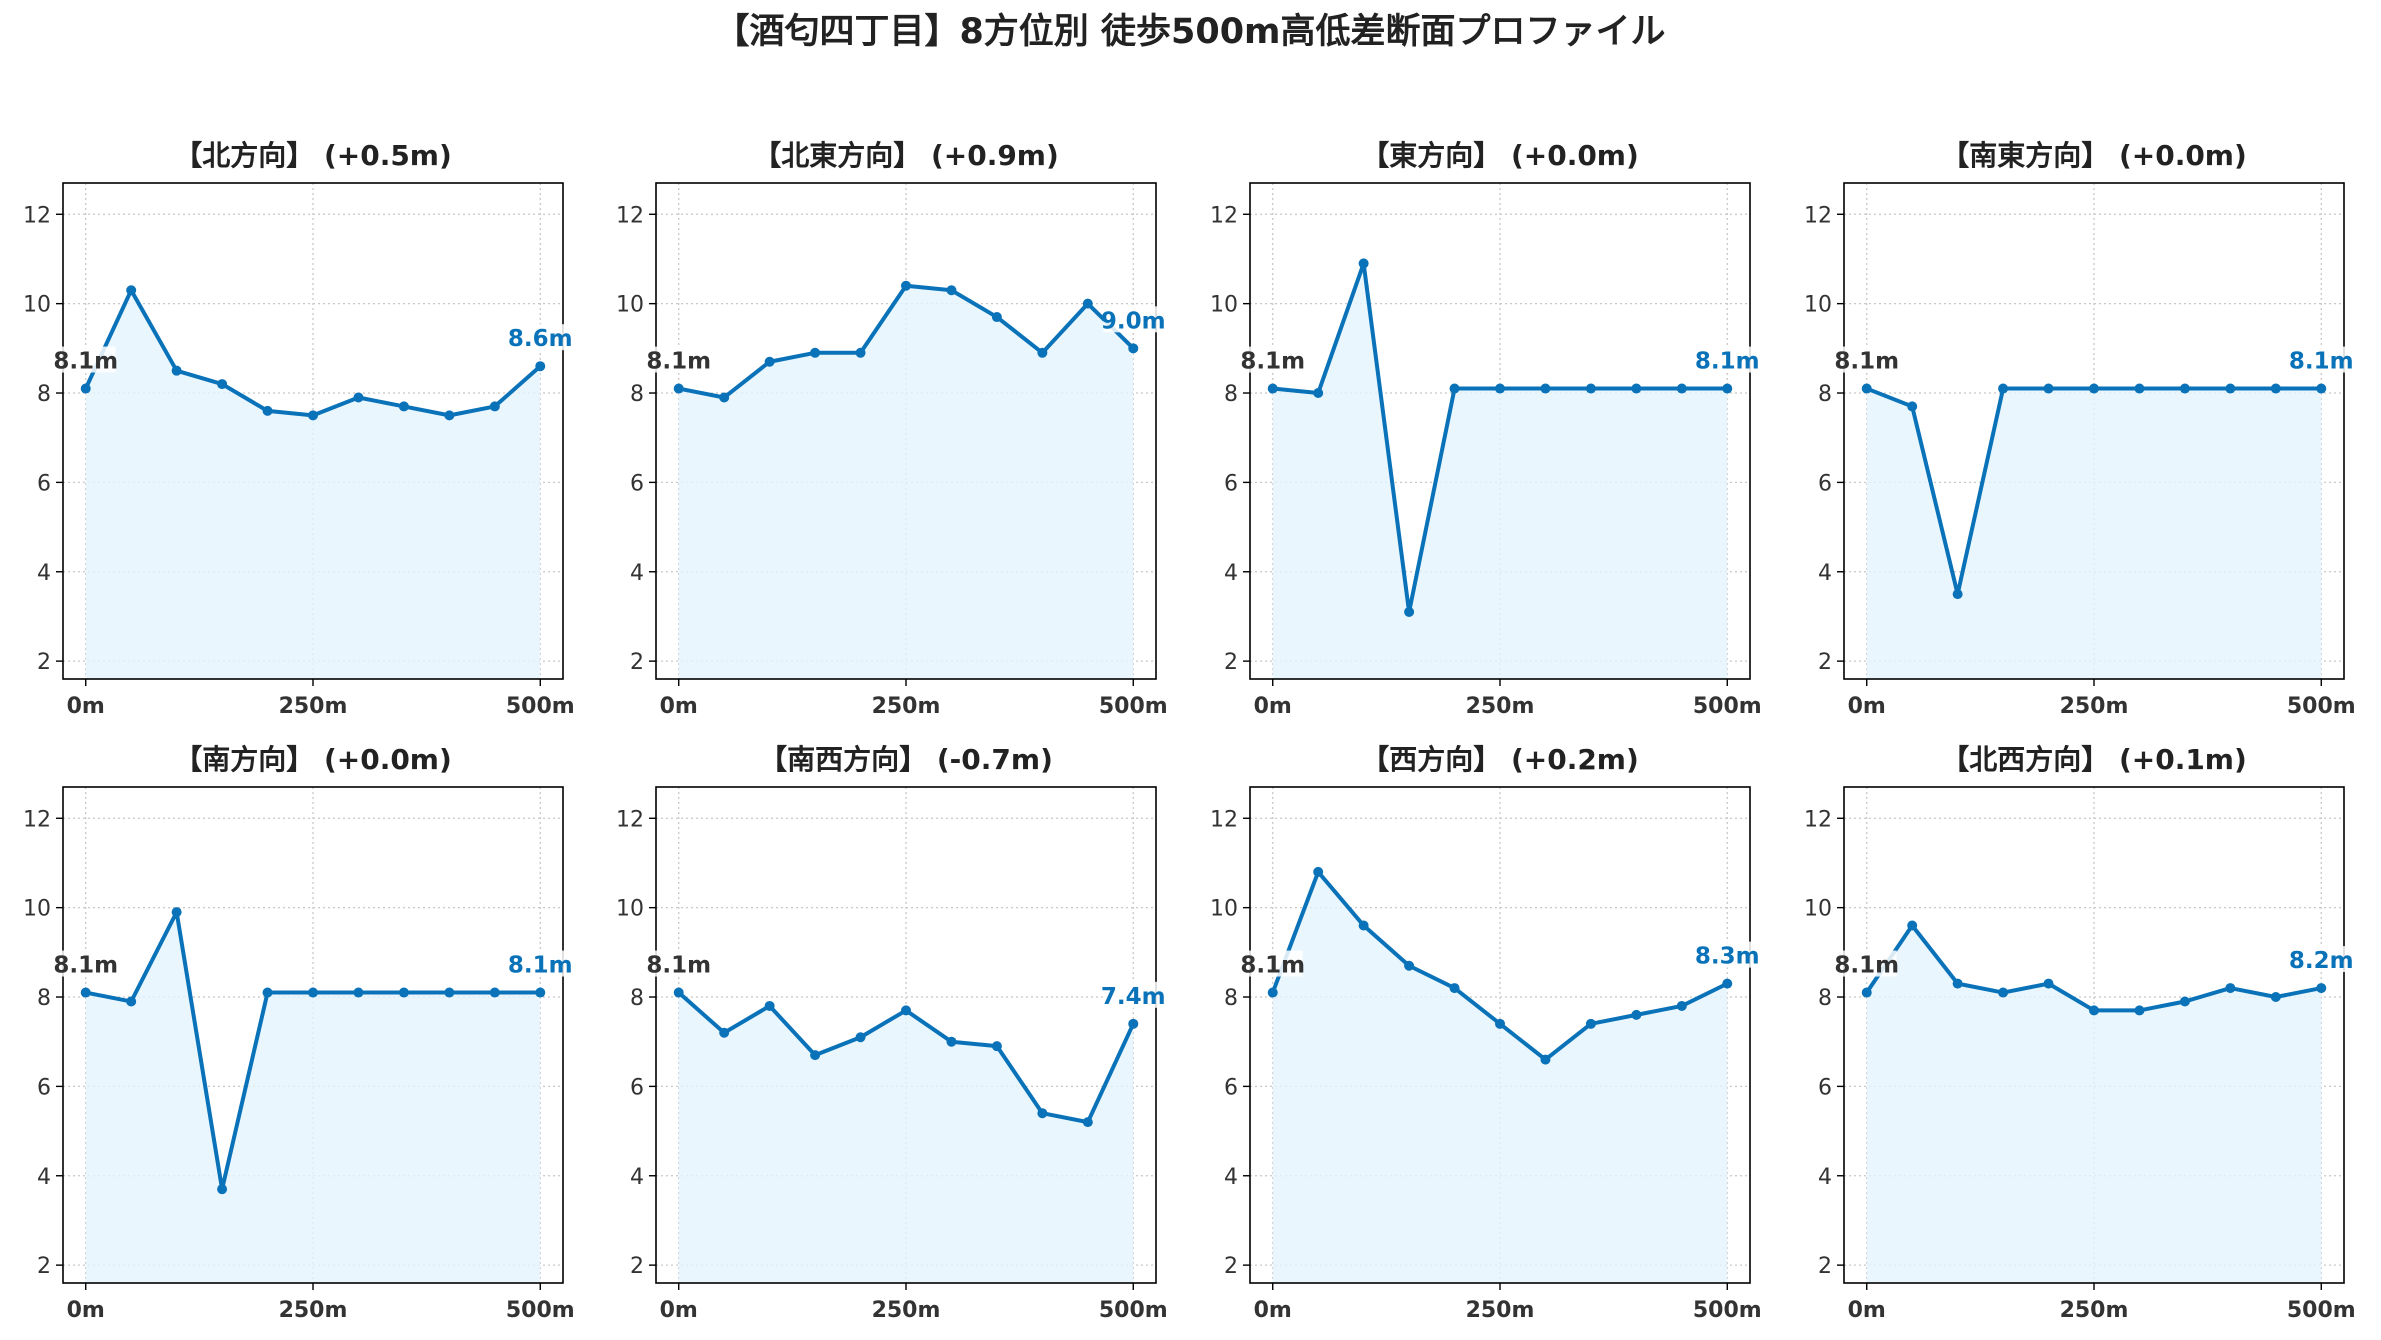 The width and height of the screenshot is (2381, 1340). I want to click on end-elevation-label: 7.4m, so click(1133, 997).